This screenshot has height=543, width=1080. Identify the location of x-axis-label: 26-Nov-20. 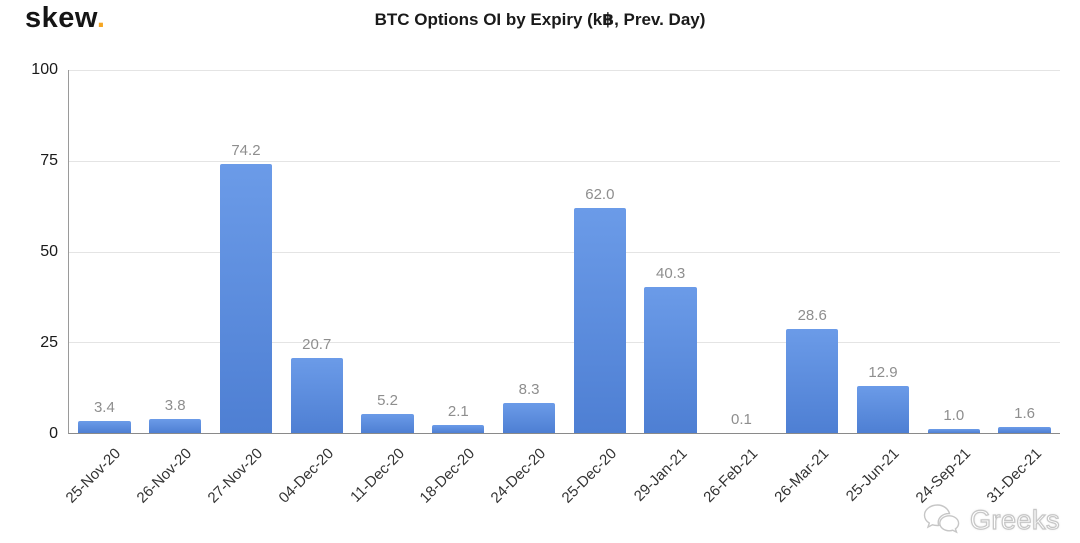
(164, 476).